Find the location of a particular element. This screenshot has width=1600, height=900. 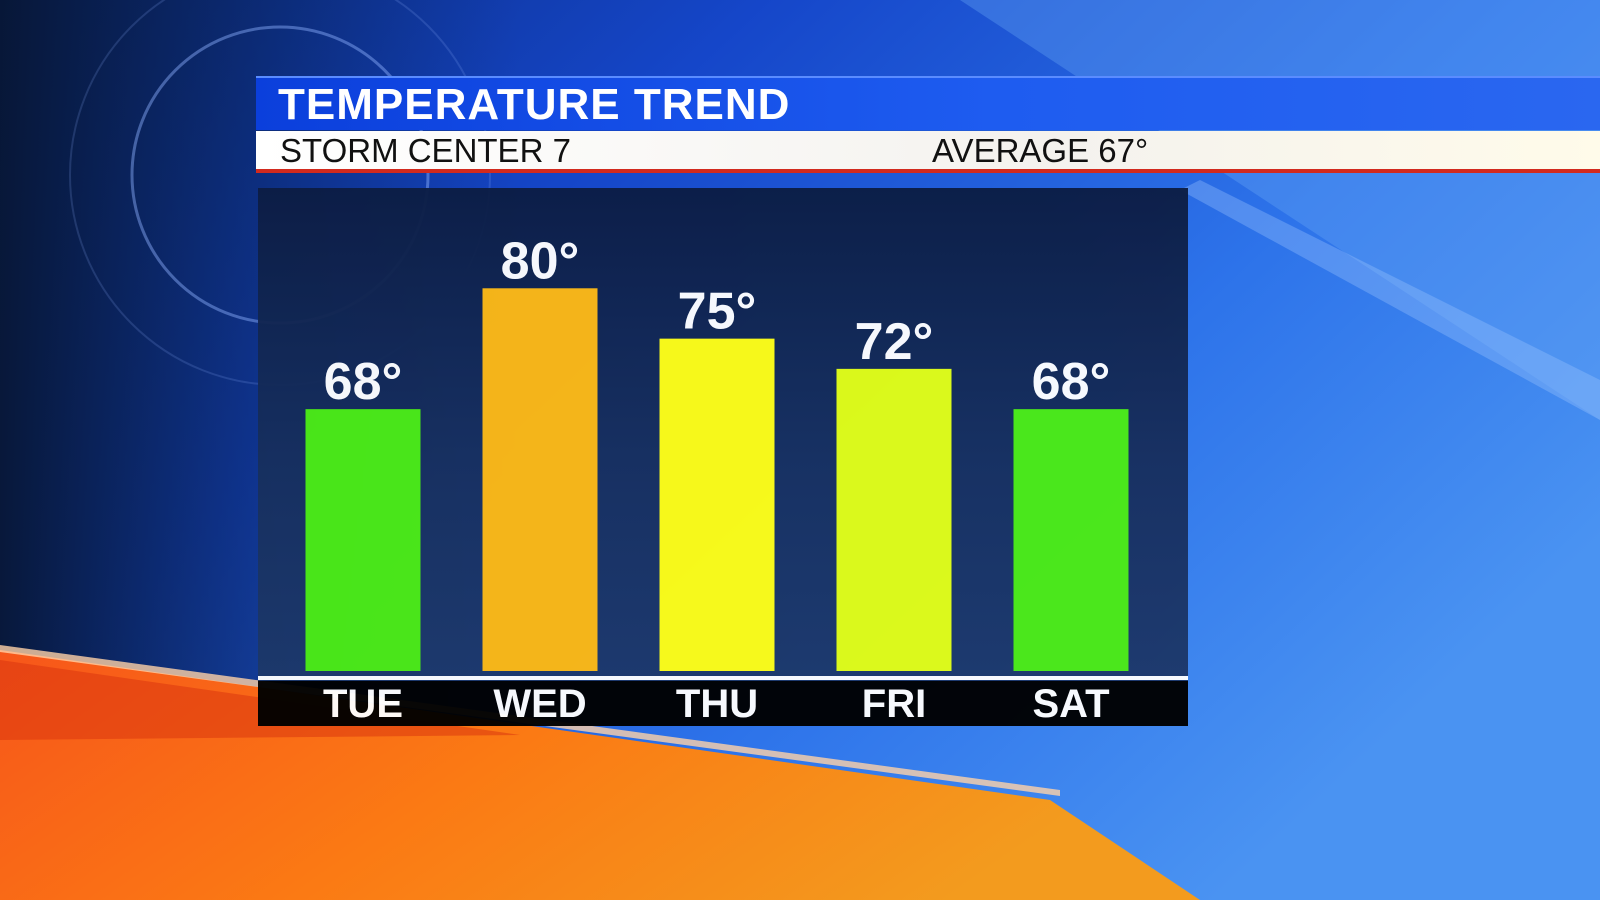

bar-sat is located at coordinates (1071, 540).